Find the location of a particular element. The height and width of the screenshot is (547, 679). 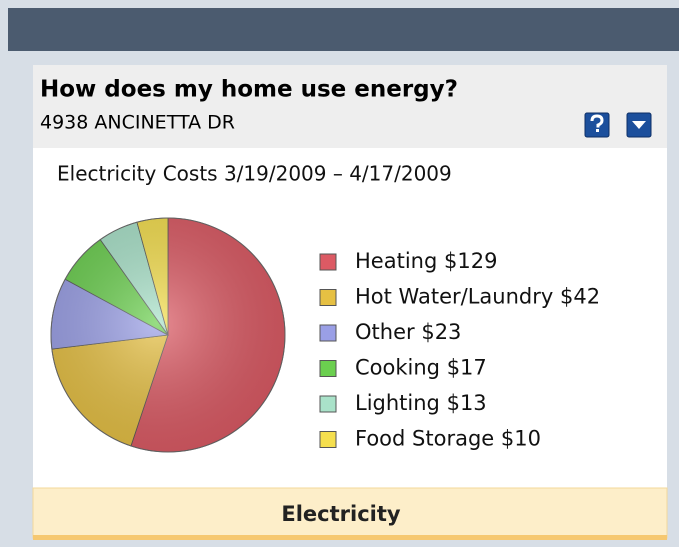

legend-entry: Lighting $13 is located at coordinates (421, 403).